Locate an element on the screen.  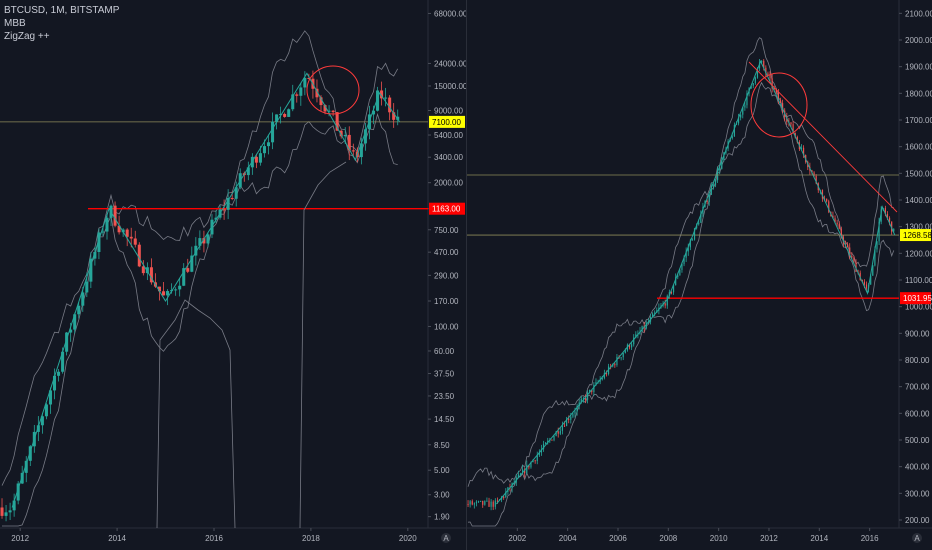
support-price-tag-label: 1163.00 is located at coordinates (446, 209).